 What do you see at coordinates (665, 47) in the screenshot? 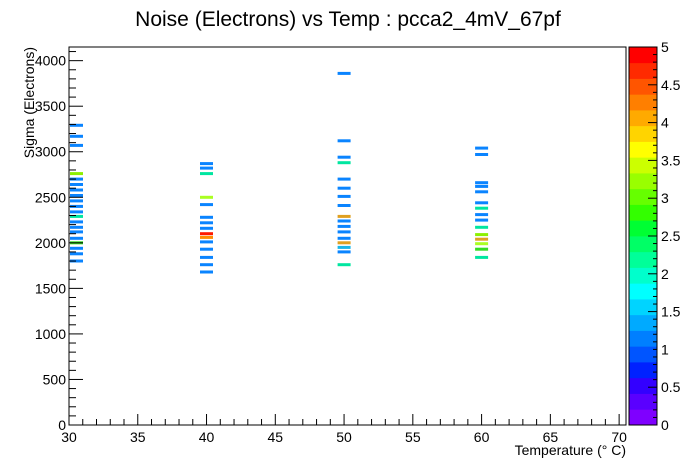
I see `z-tick-label: 5` at bounding box center [665, 47].